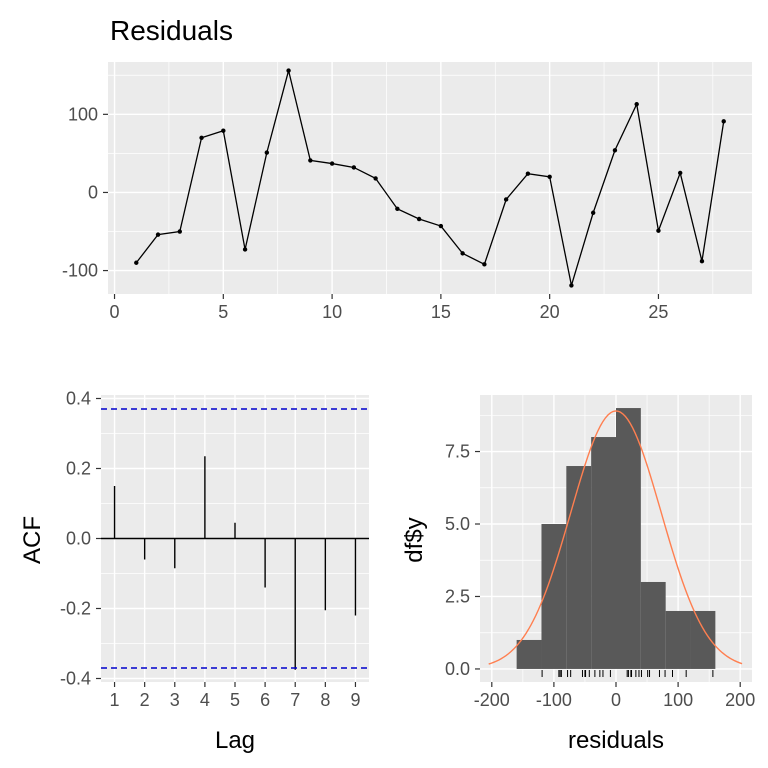 The height and width of the screenshot is (768, 768). I want to click on histogram-y-tick-label: 5.0, so click(457, 524).